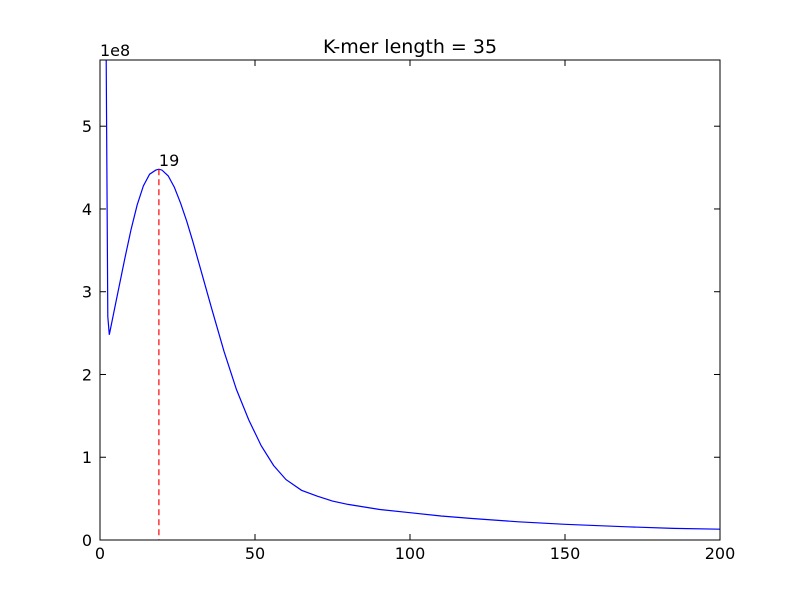 This screenshot has height=600, width=800. Describe the element at coordinates (87, 292) in the screenshot. I see `y-tick-label: 3` at that location.